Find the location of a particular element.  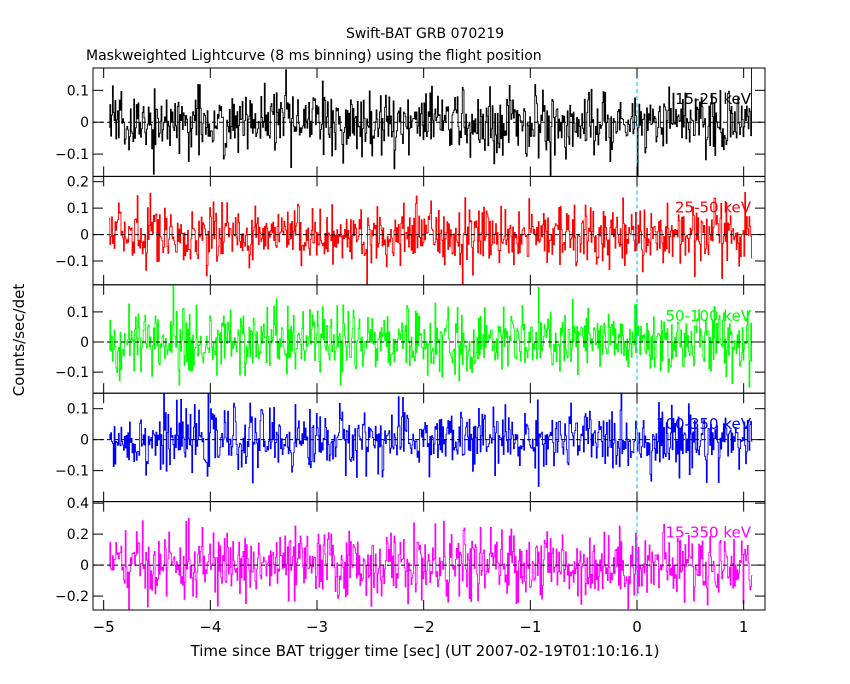

band-label: 50-100 keV is located at coordinates (708, 316).